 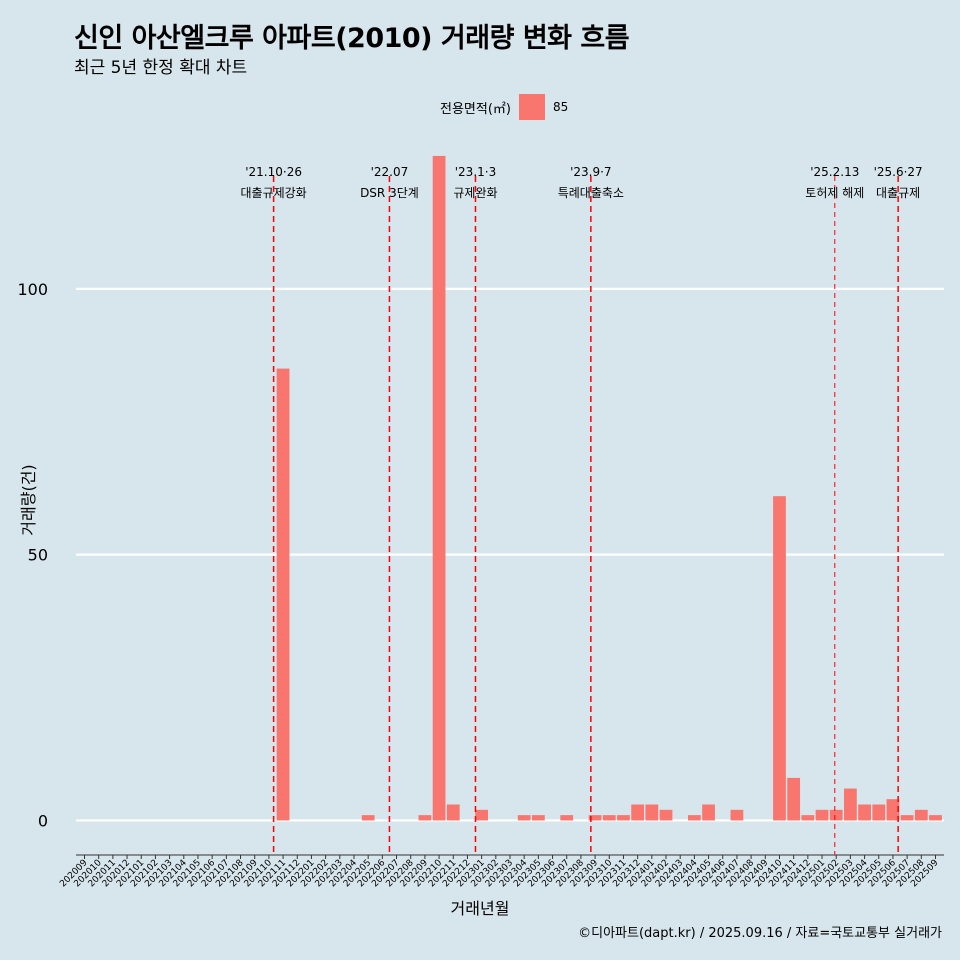 I want to click on legend: 전용면적(㎡) 85, so click(x=504, y=107).